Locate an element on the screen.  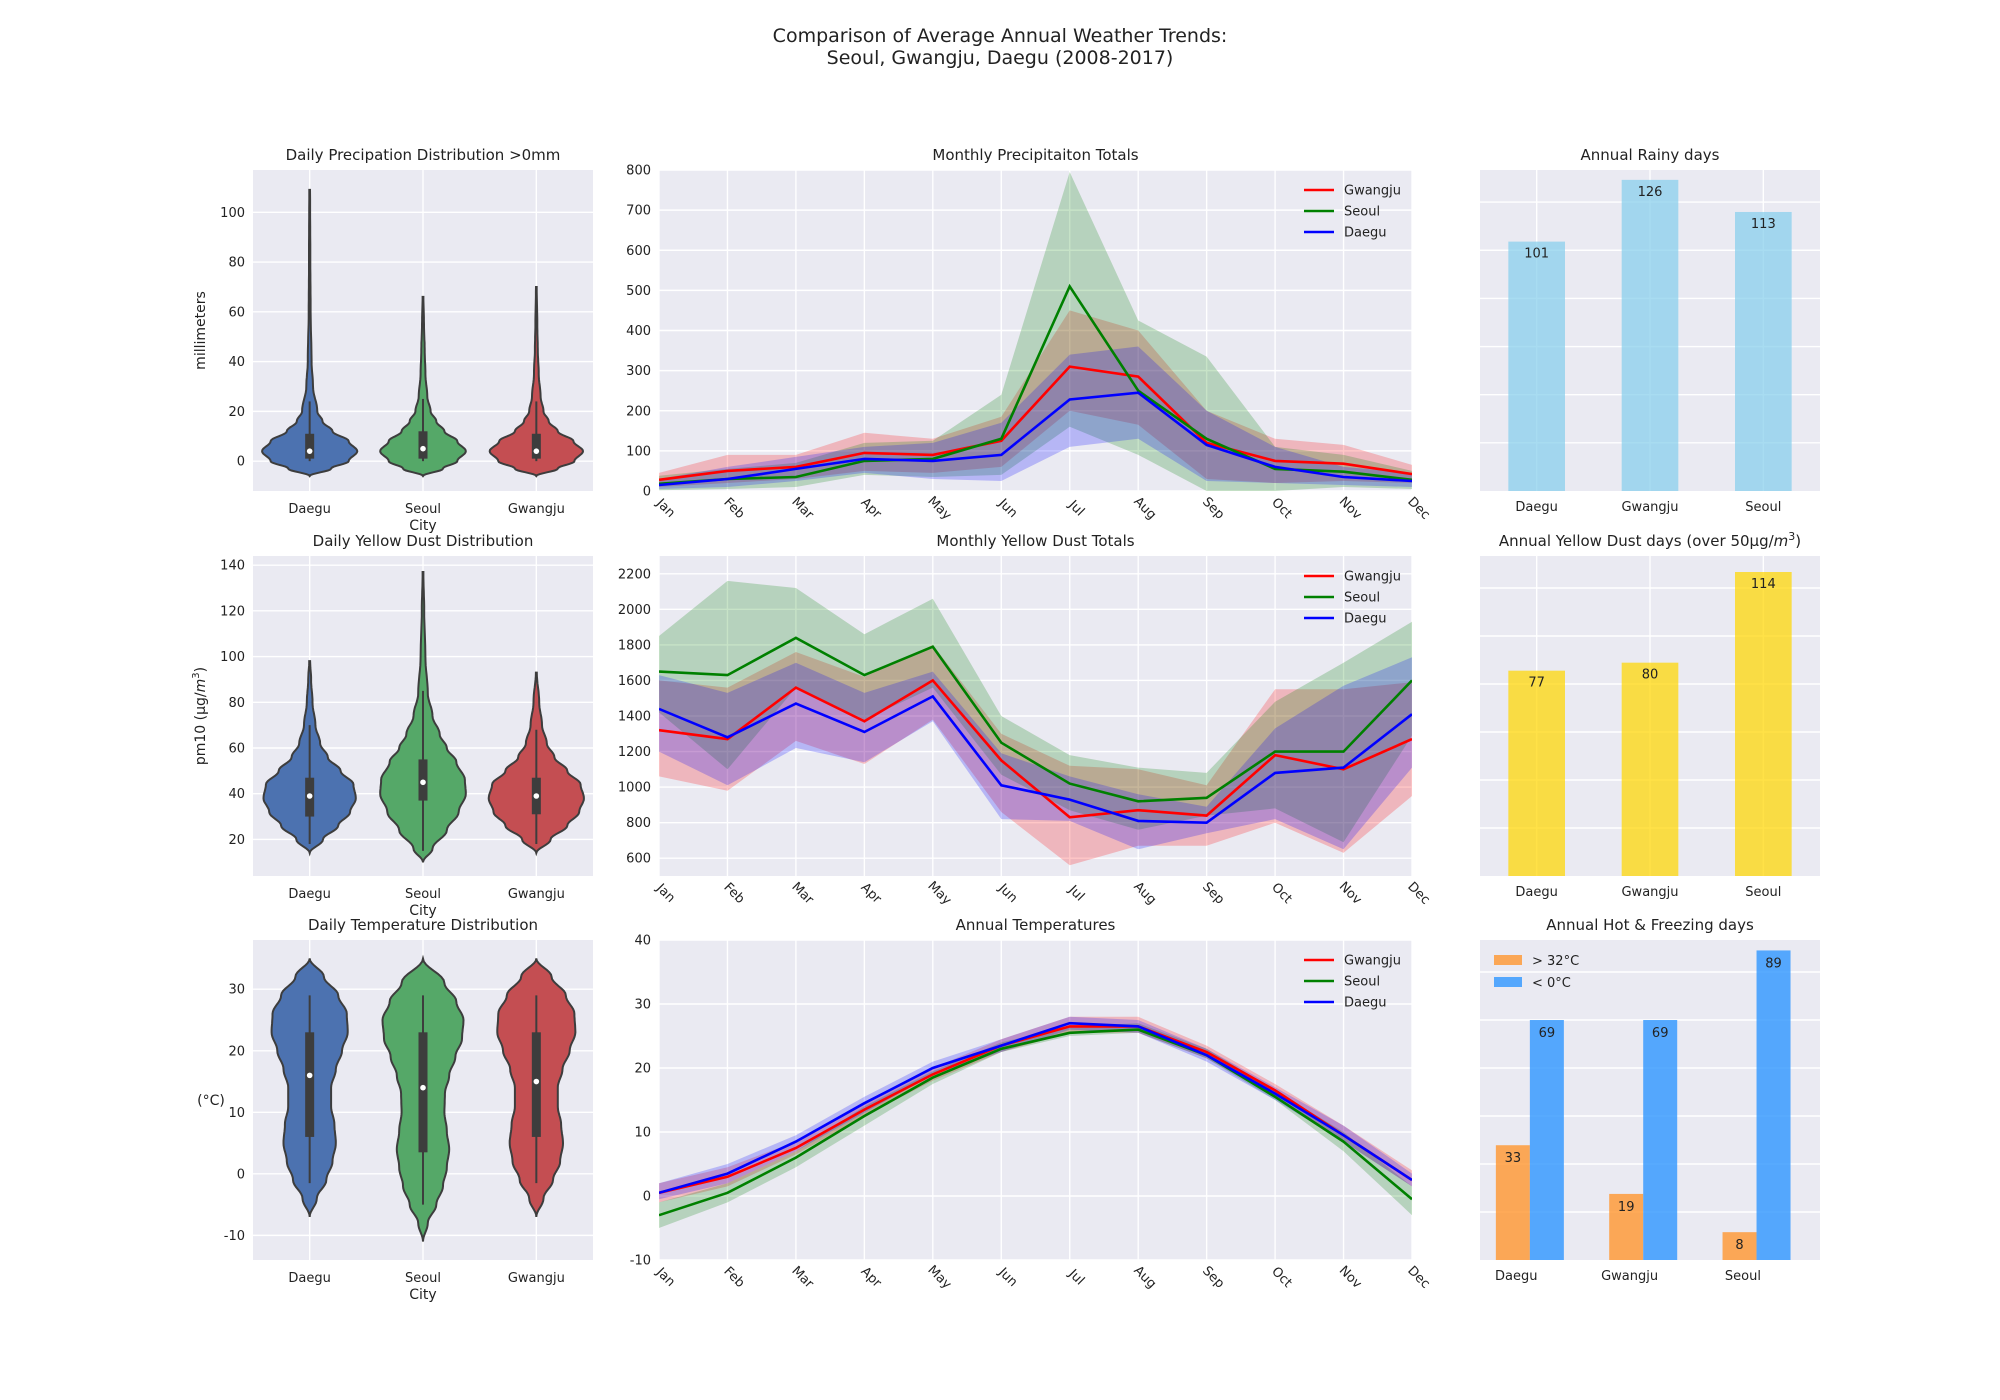
x-tick-label: Mar is located at coordinates (802, 509).